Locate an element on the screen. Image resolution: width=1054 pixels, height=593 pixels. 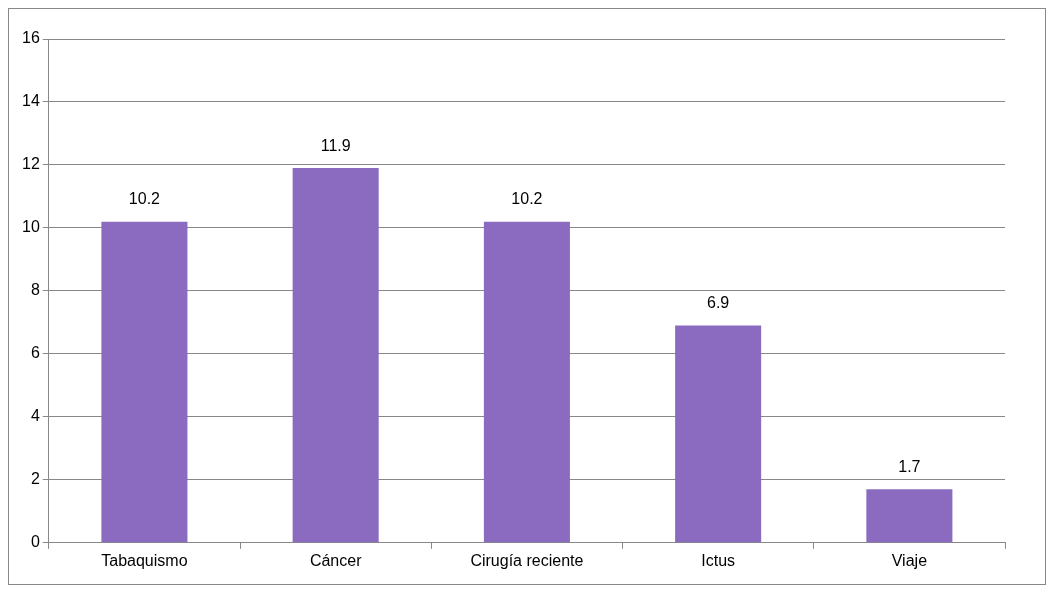
x-tick-label: Cáncer is located at coordinates (336, 560).